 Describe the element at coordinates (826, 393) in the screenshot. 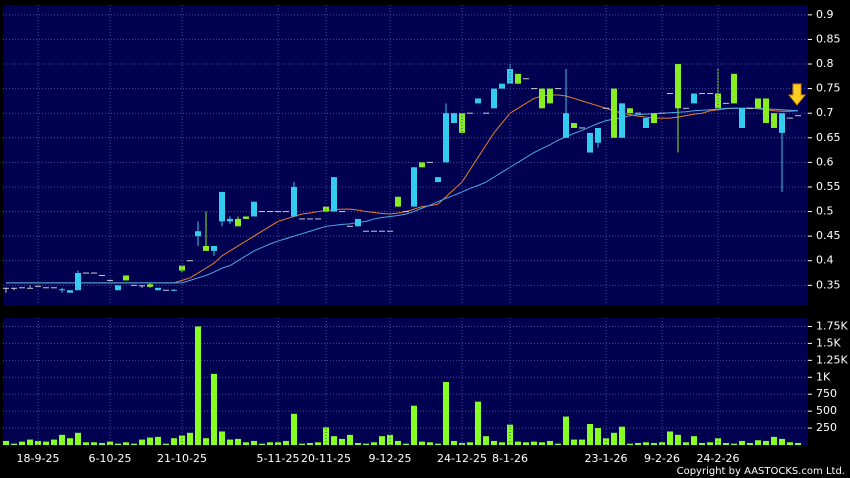

I see `y-tick-label: 750` at that location.